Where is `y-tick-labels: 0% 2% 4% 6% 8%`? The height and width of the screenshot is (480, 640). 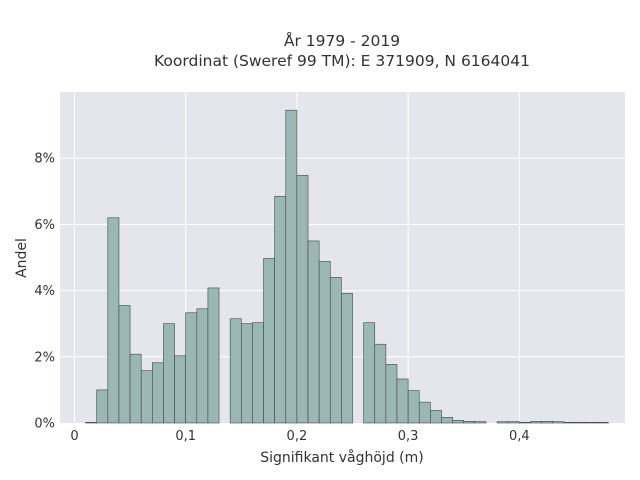 y-tick-labels: 0% 2% 4% 6% 8% is located at coordinates (44, 292).